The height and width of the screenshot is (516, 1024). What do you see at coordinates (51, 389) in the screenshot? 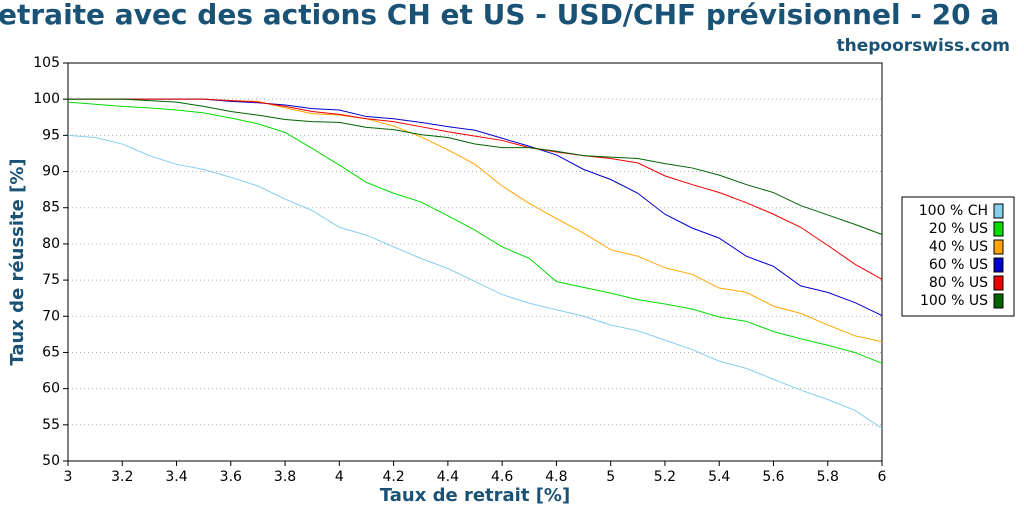
I see `y-tick-label: 60` at bounding box center [51, 389].